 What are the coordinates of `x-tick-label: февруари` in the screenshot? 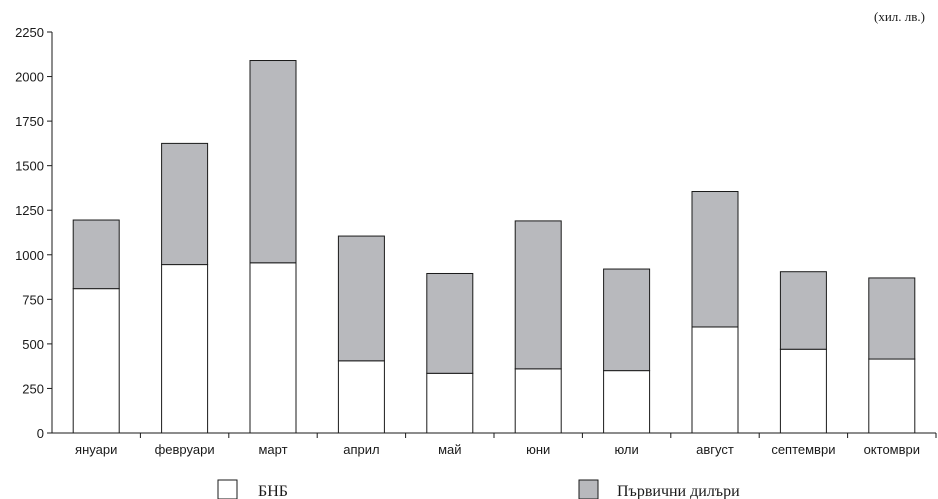 It's located at (185, 449).